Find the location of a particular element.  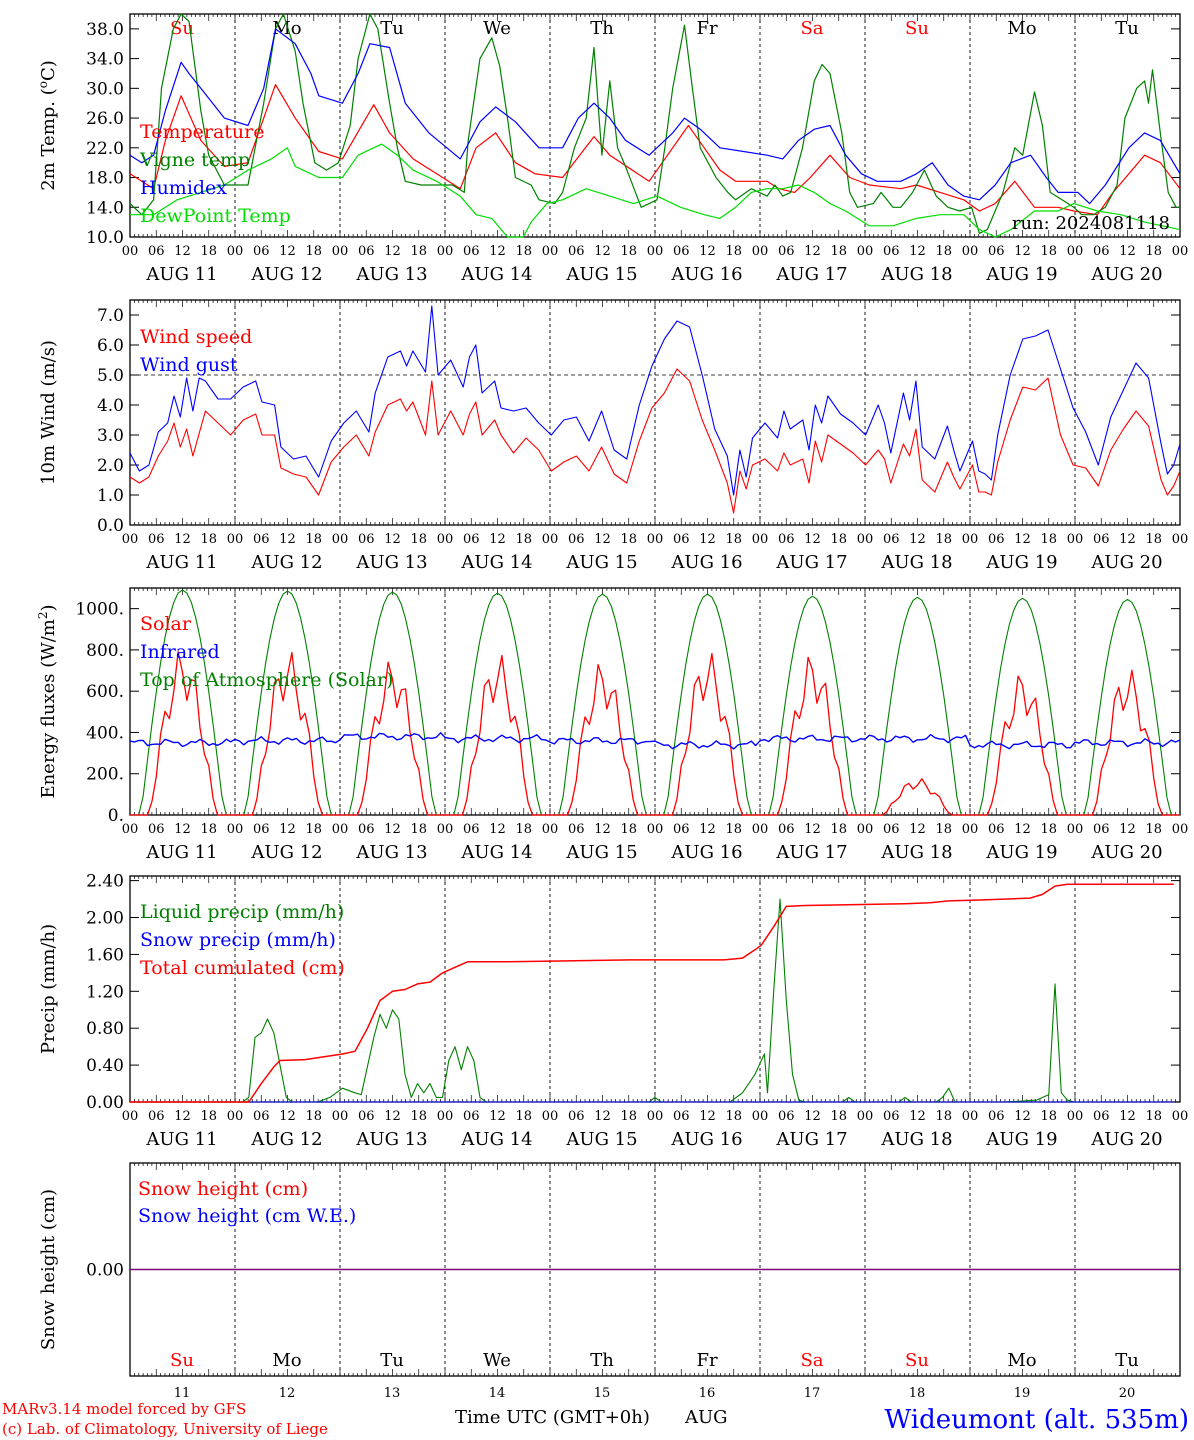

y-tick-label: 0.00 is located at coordinates (105, 1271).